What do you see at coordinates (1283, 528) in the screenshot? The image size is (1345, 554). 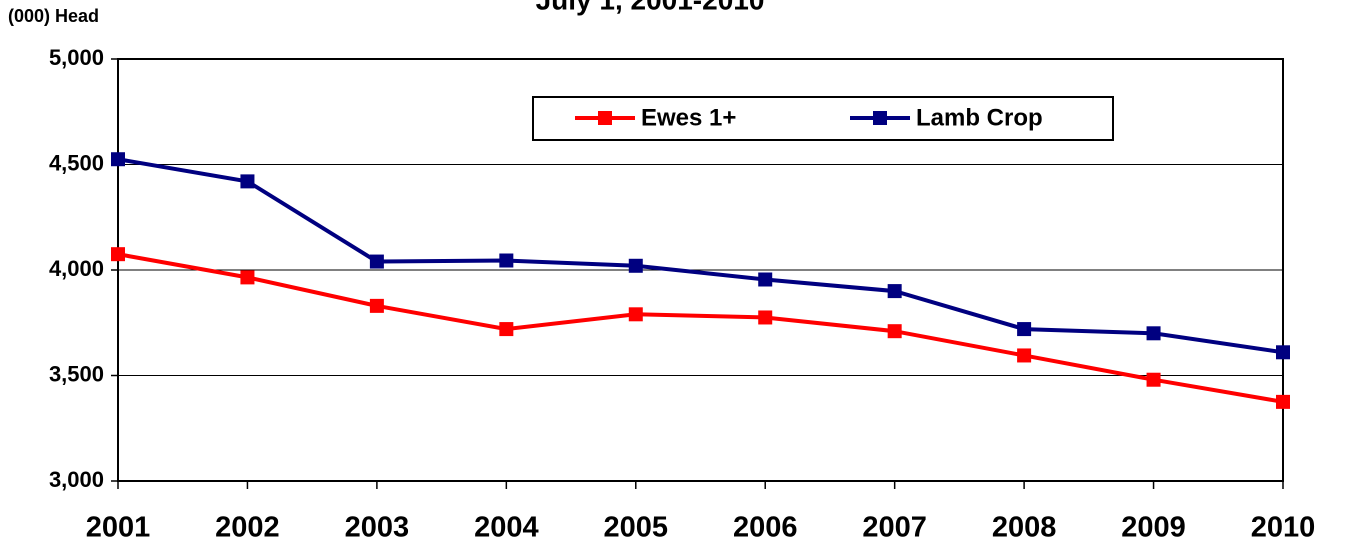 I see `x-tick-label: 2010` at bounding box center [1283, 528].